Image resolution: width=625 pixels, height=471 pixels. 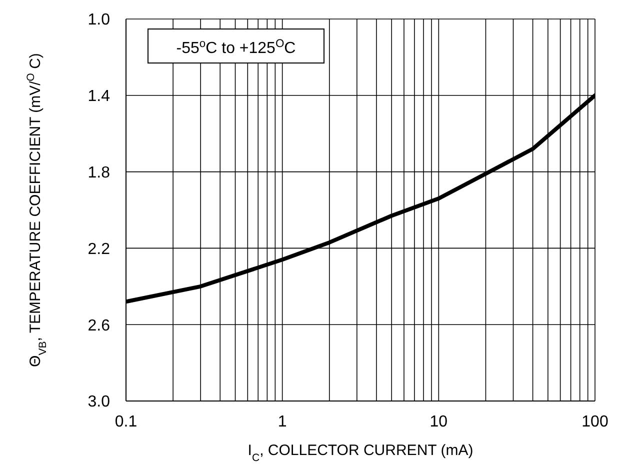 I want to click on y-tick-label: 2.2, so click(x=99, y=249).